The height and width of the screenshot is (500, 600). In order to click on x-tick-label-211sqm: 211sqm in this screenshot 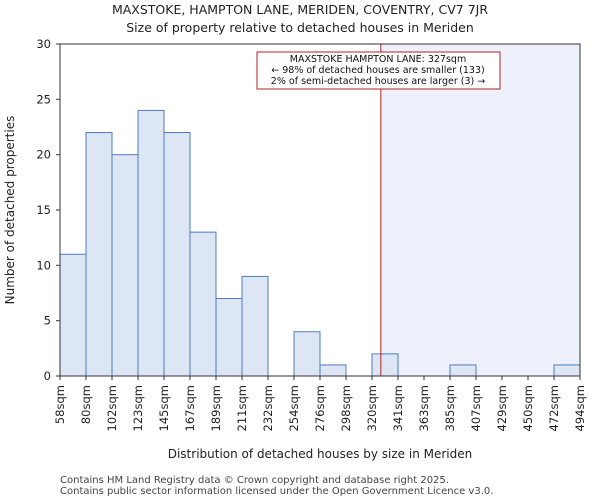, I will do `click(242, 408)`.